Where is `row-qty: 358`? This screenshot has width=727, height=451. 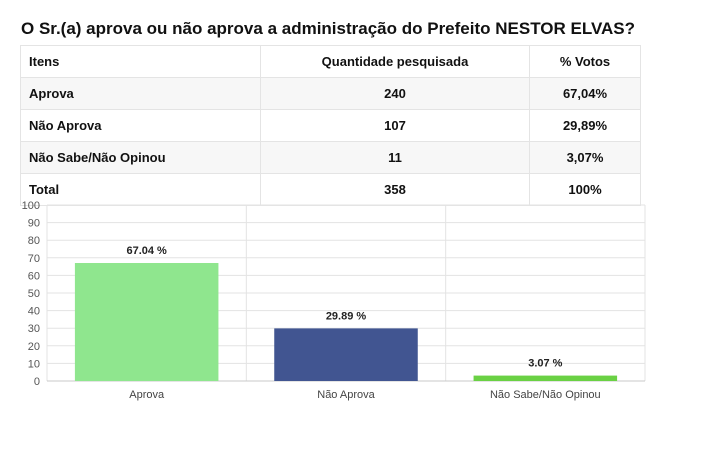 row-qty: 358 is located at coordinates (395, 189).